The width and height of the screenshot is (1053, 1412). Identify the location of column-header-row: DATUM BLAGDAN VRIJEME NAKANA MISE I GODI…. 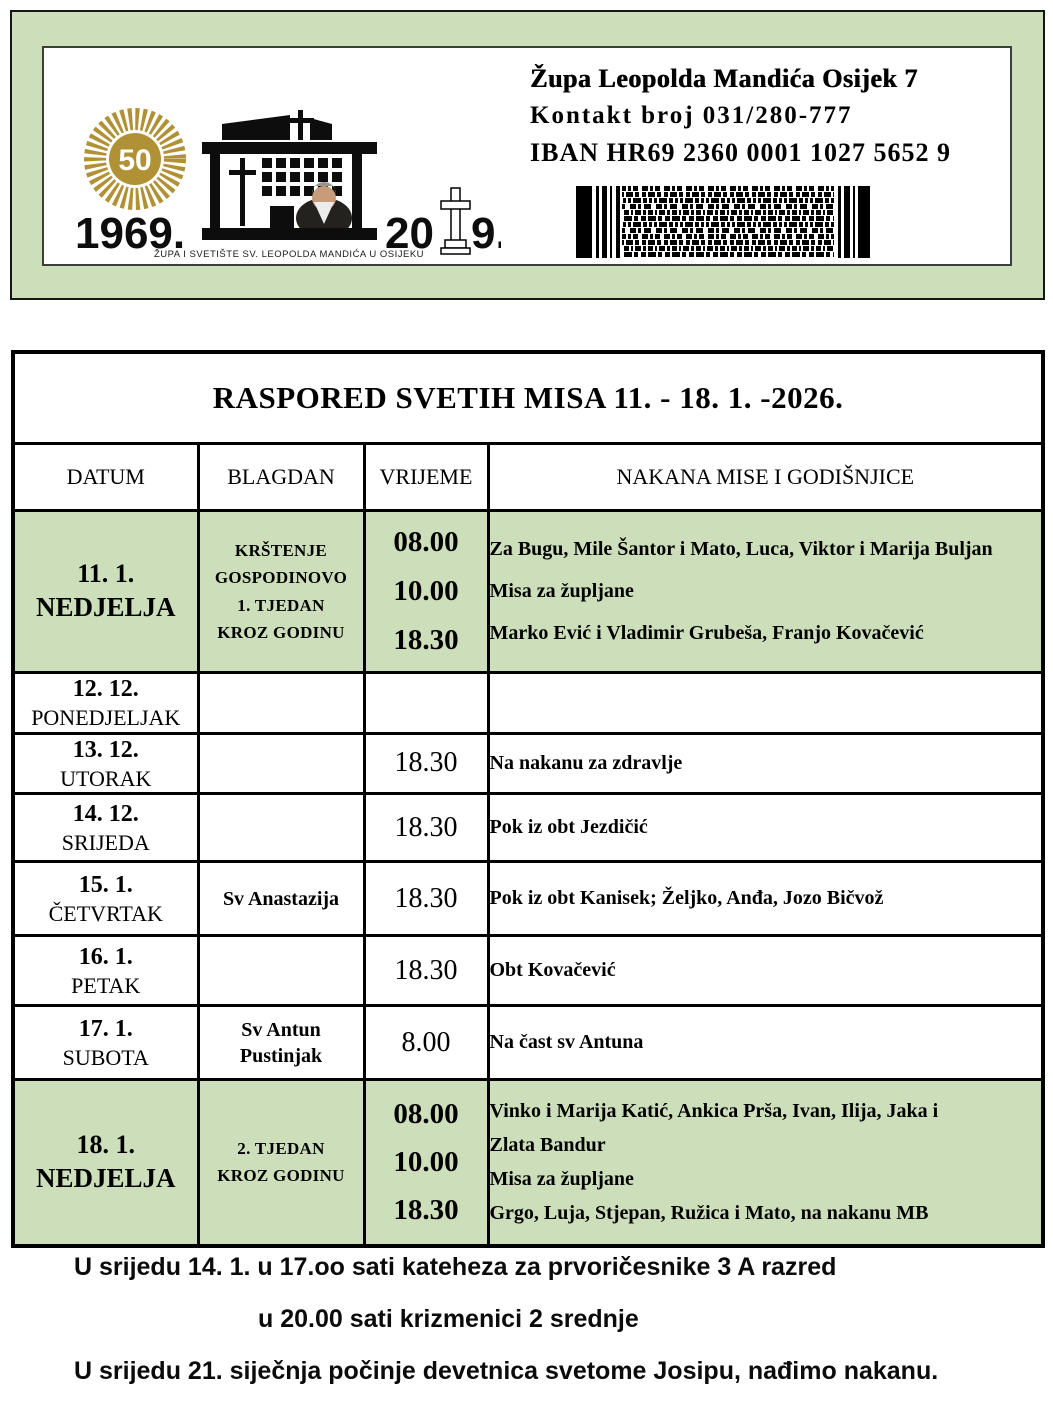
(528, 477).